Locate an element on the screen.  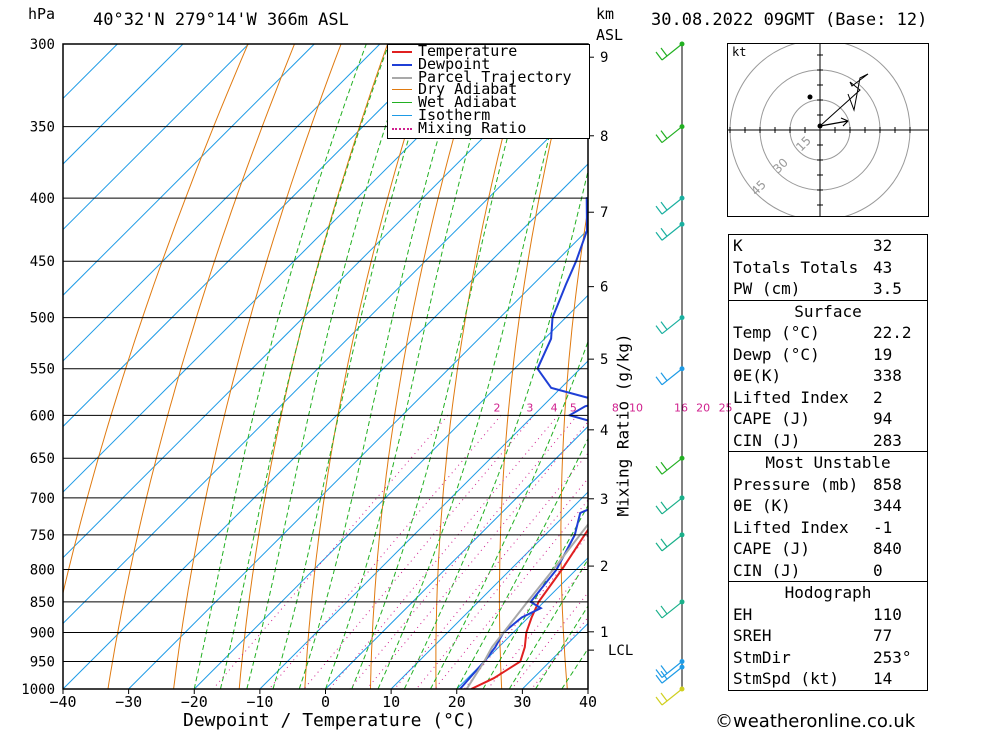
mu-row: Pressure (mb) 858 is located at coordinates (817, 484).